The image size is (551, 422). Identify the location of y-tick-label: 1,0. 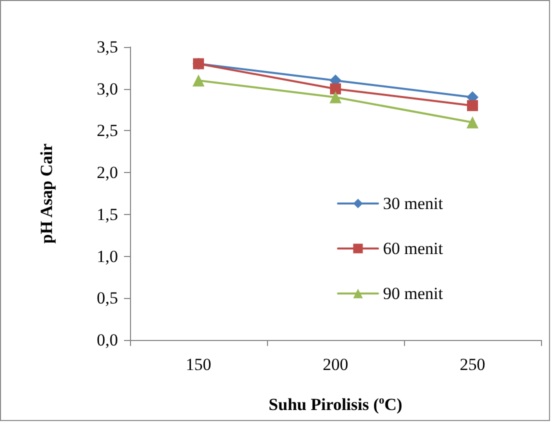
(107, 256).